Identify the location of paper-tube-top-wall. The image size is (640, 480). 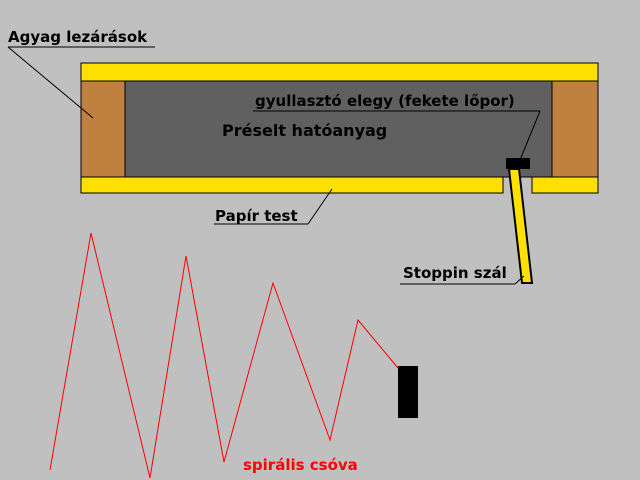
(339, 72).